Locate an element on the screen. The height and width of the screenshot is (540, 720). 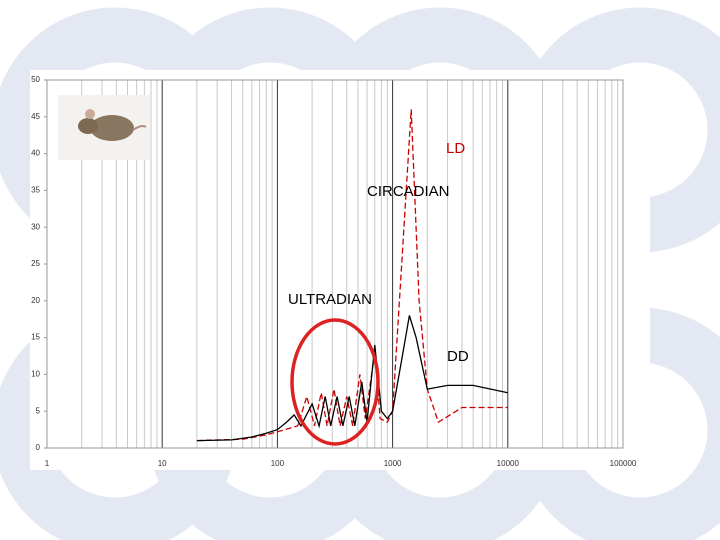
y-tick-label: 40 is located at coordinates (35, 153).